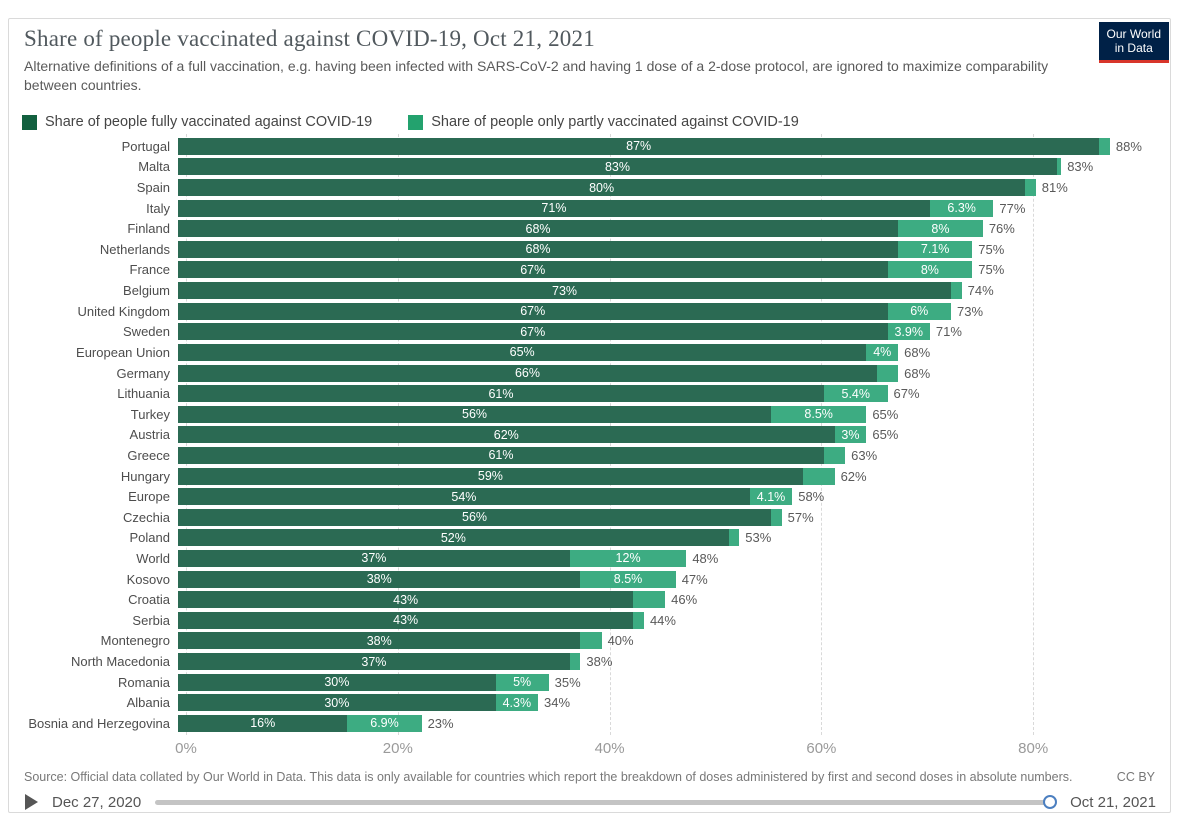 This screenshot has height=821, width=1179. Describe the element at coordinates (606, 802) in the screenshot. I see `timeline-track` at that location.